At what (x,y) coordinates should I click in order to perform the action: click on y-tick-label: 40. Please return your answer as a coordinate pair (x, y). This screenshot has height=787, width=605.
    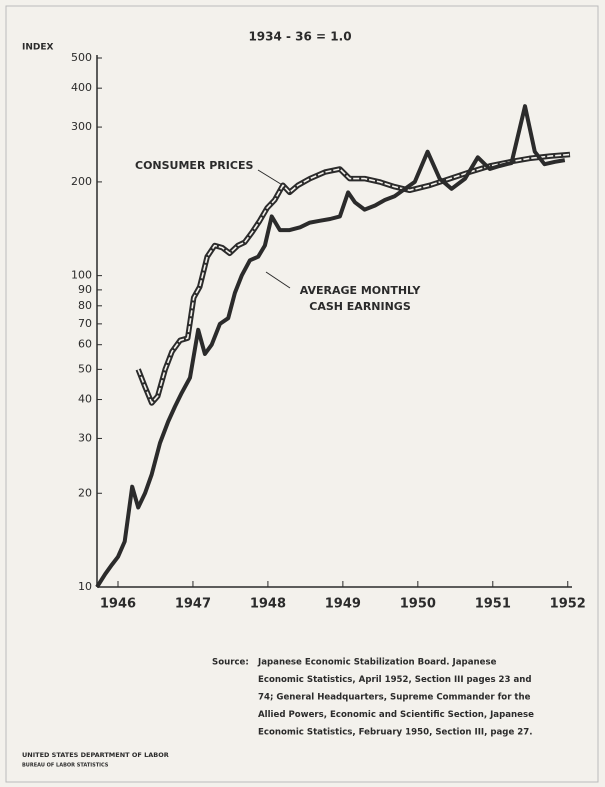
    Looking at the image, I should click on (85, 399).